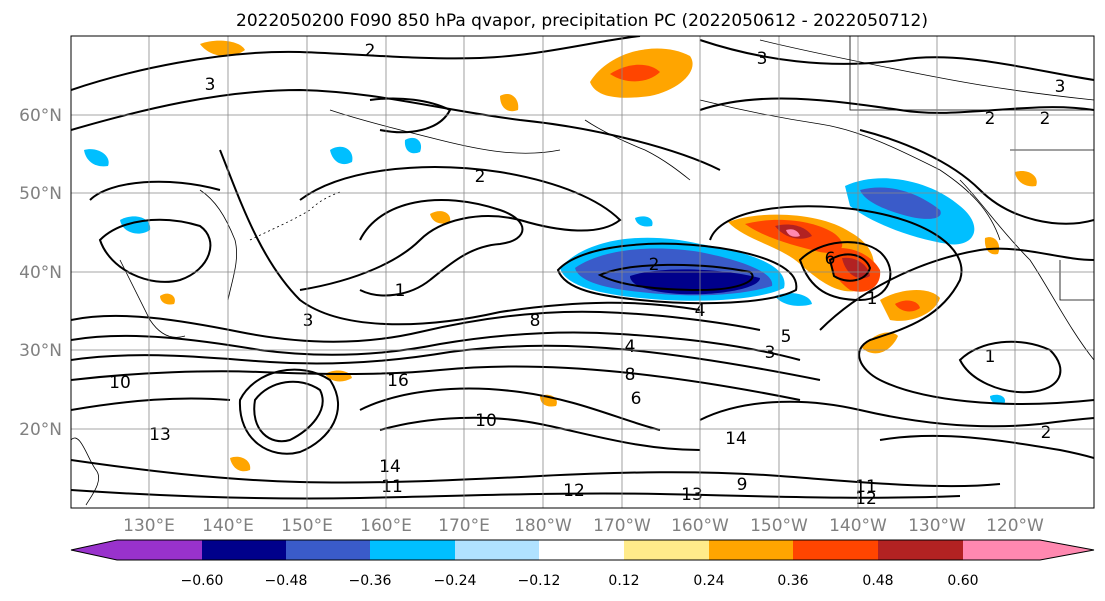 This screenshot has height=601, width=1105. I want to click on lon-label: 130°W, so click(937, 526).